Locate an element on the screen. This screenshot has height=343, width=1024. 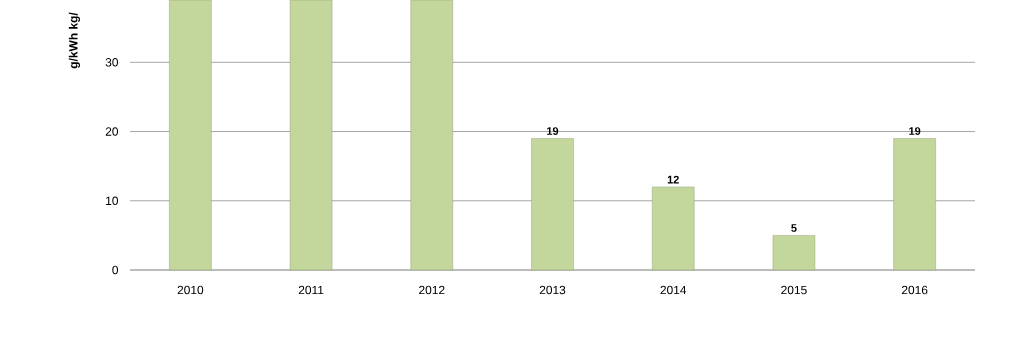
x-tick-label: 2016 is located at coordinates (914, 290).